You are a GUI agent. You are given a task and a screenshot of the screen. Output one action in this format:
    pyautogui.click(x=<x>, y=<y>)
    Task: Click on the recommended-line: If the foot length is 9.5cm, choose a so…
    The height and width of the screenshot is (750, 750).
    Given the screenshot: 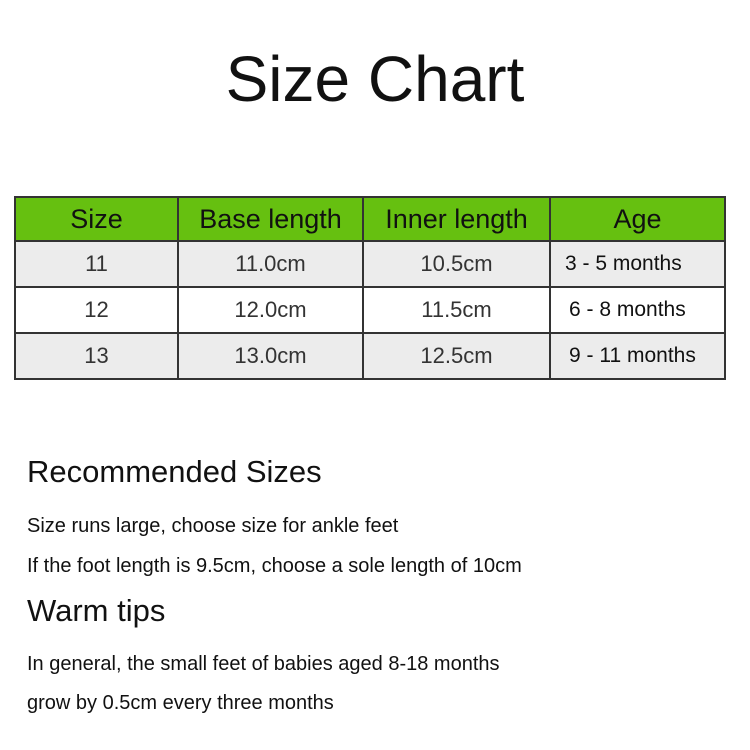 What is the action you would take?
    pyautogui.click(x=274, y=566)
    